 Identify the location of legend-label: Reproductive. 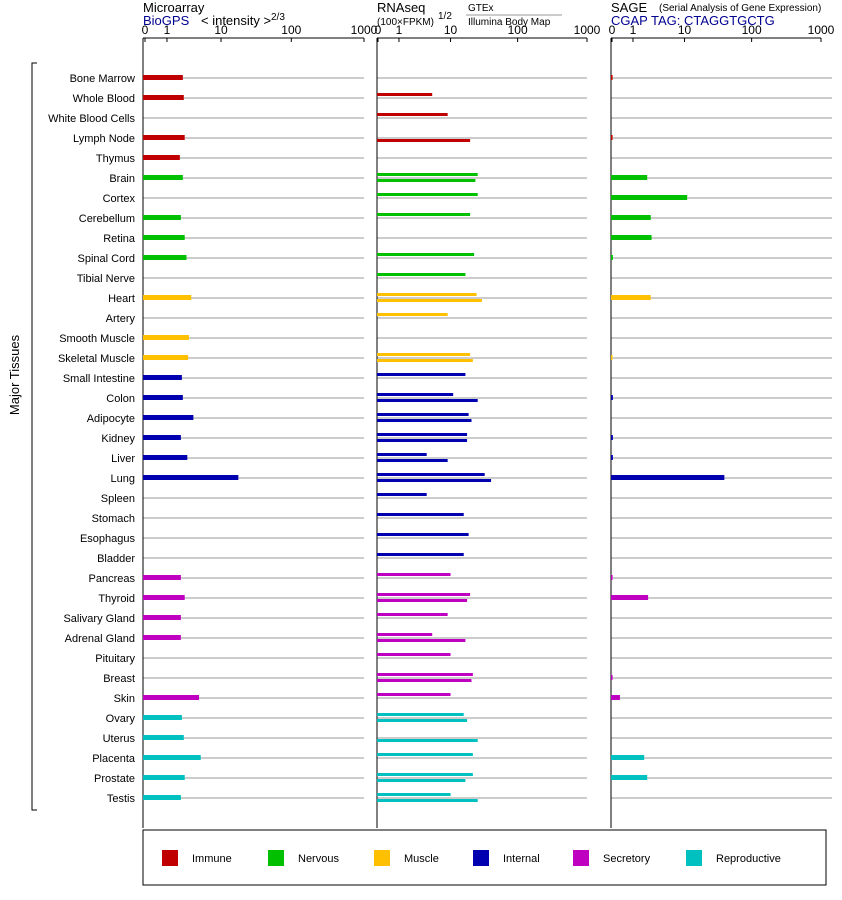
(748, 859).